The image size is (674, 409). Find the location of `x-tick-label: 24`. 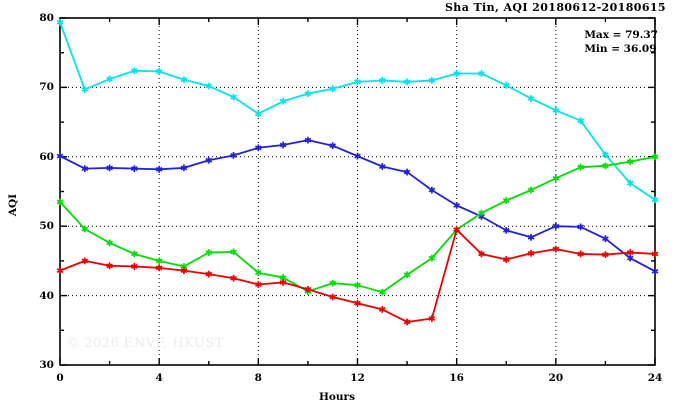

x-tick-label: 24 is located at coordinates (655, 378).